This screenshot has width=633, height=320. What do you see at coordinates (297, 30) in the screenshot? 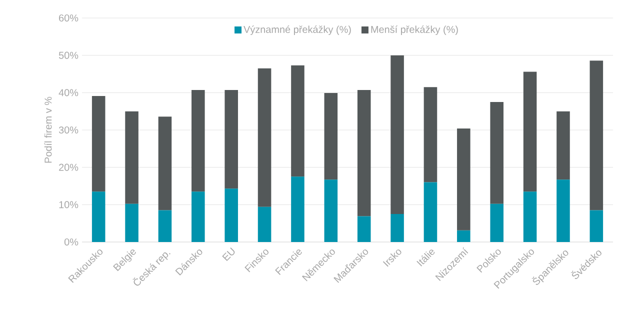
I see `legend-label: Významné překážky (%)` at bounding box center [297, 30].